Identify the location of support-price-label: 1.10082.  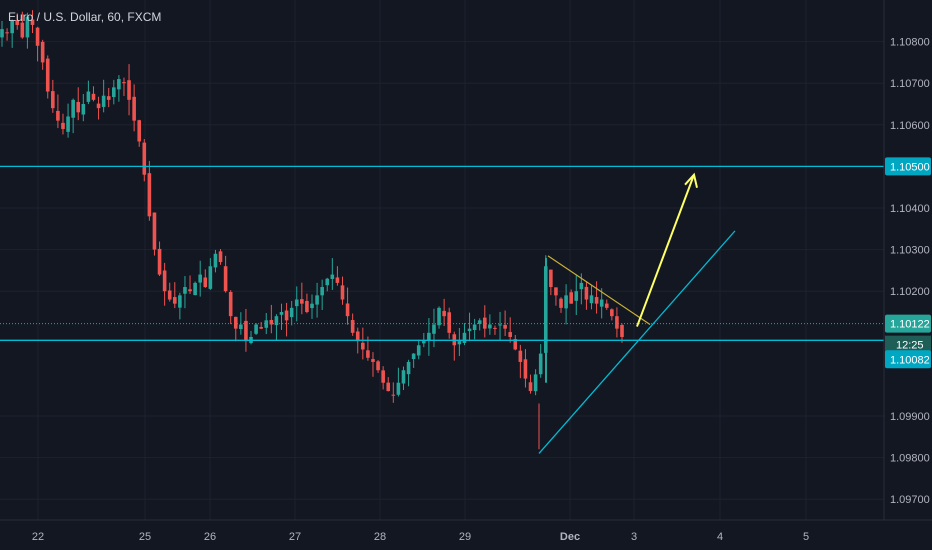
(910, 360).